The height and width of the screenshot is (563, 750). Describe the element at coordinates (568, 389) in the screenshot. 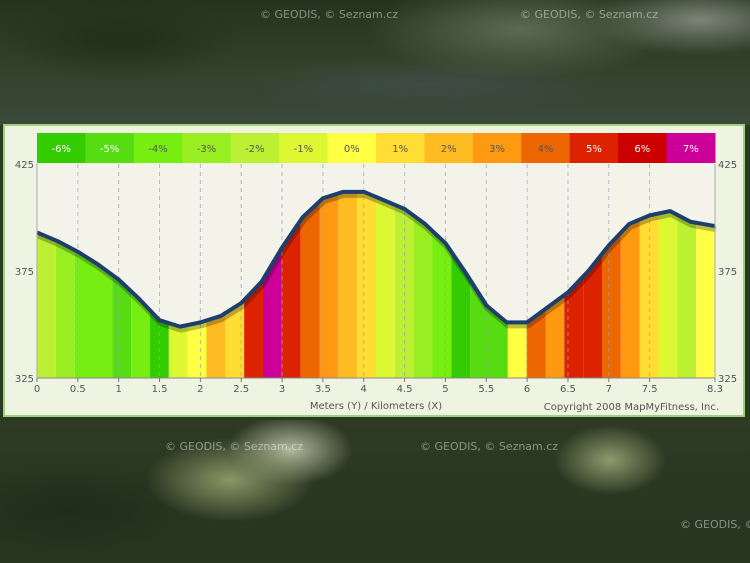

I see `x-tick-label: 6.5` at that location.